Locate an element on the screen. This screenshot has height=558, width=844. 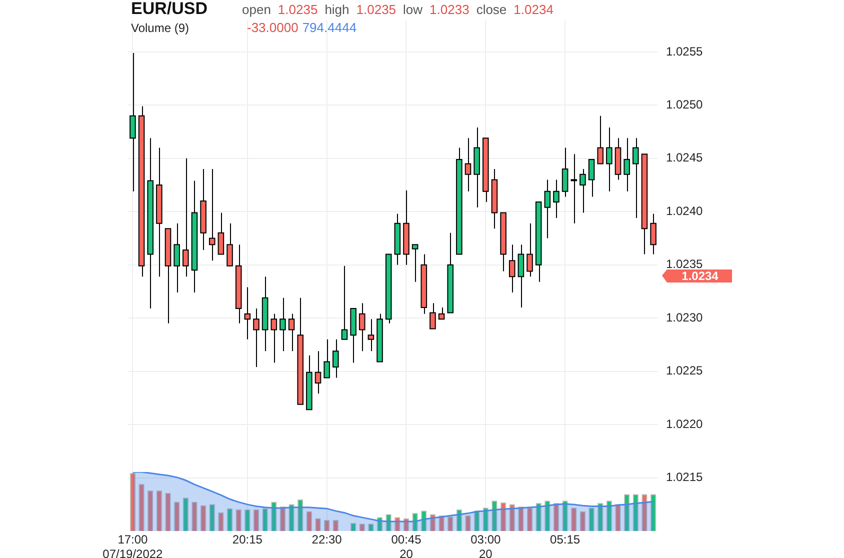
y-tick-label: 1.0225 is located at coordinates (685, 371).